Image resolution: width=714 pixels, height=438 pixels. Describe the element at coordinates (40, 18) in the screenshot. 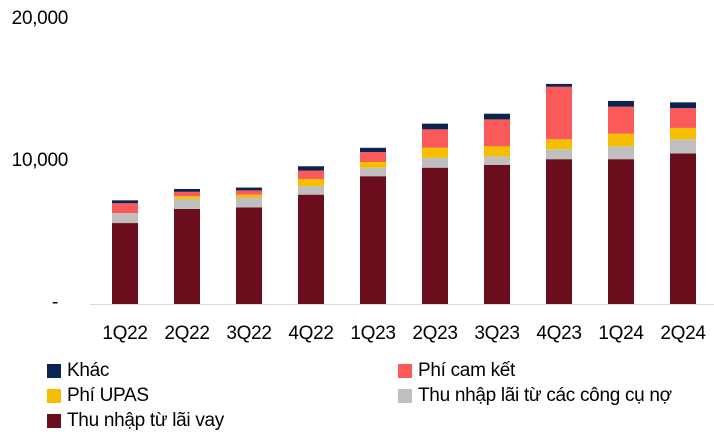

I see `y-tick-label: 20,000` at that location.